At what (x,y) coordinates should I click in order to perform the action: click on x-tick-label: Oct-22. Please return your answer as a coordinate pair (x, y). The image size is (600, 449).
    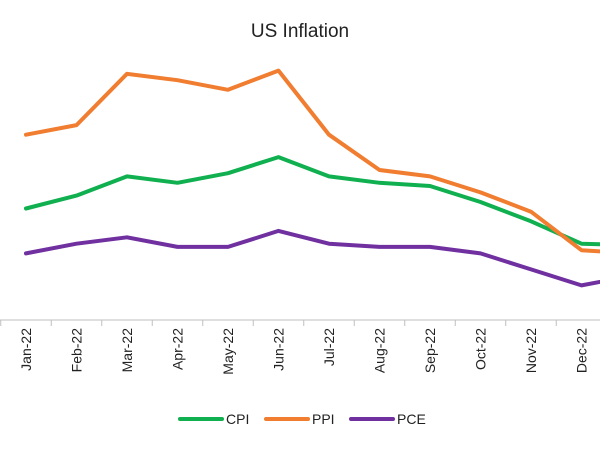
    Looking at the image, I should click on (481, 349).